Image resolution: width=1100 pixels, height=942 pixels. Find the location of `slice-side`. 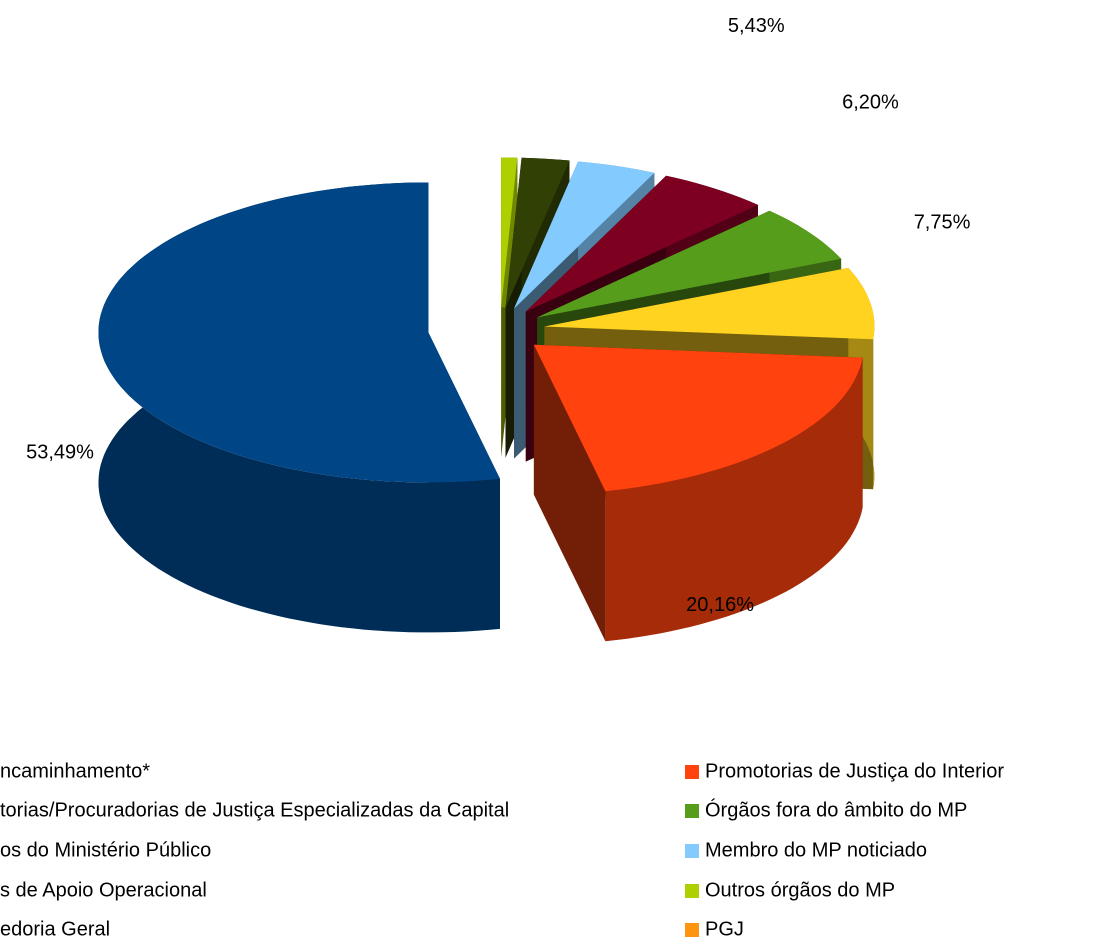

slice-side is located at coordinates (734, 499).